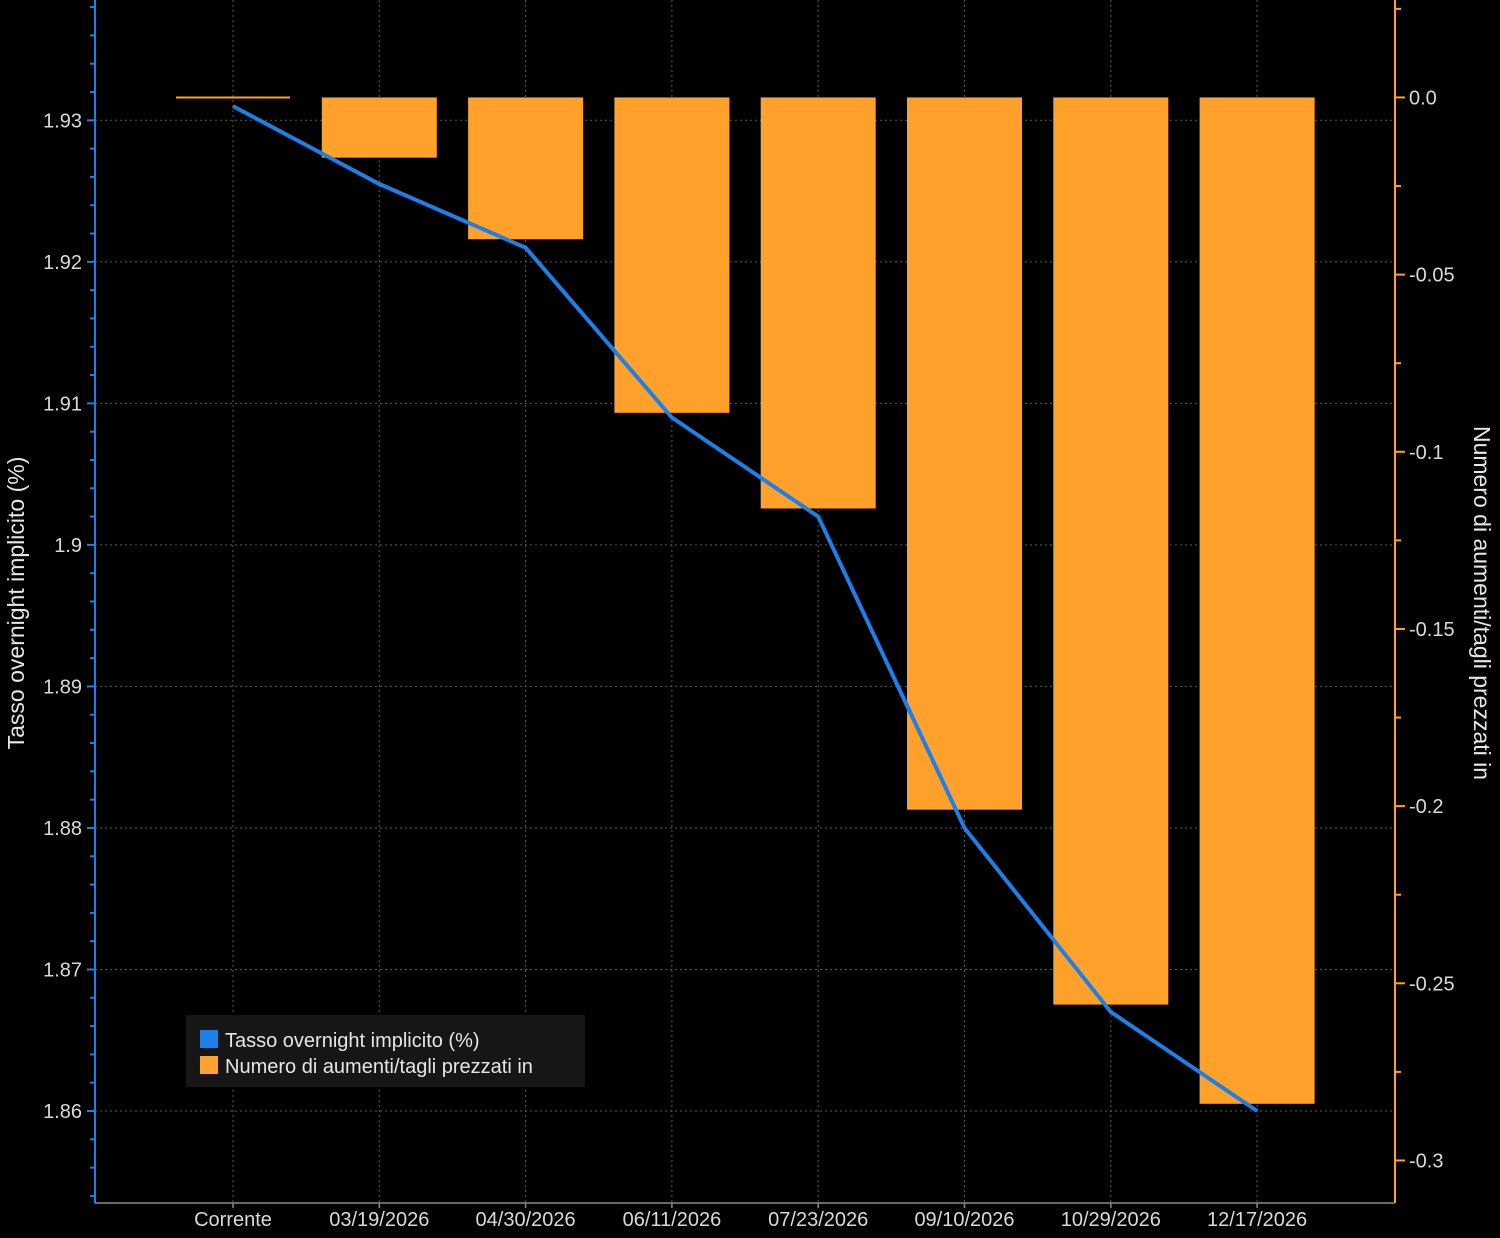  Describe the element at coordinates (379, 1220) in the screenshot. I see `x-axis-tick-label: 03/19/2026` at that location.